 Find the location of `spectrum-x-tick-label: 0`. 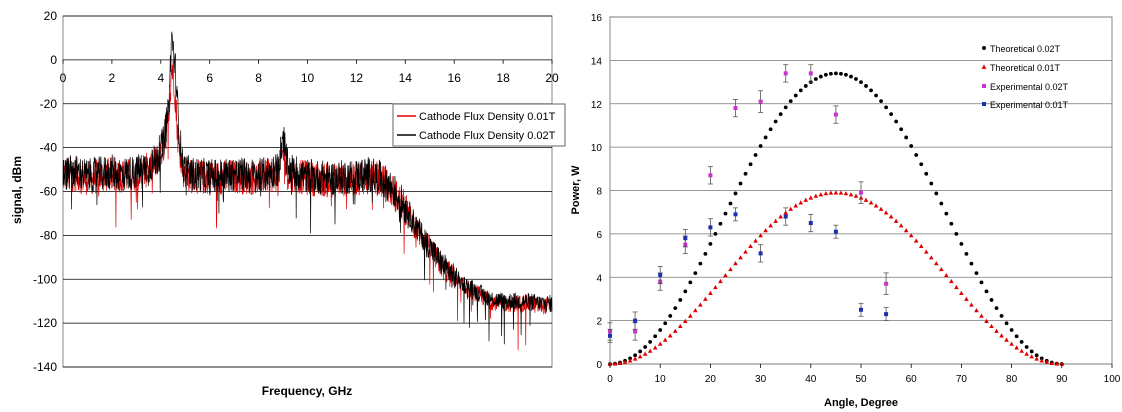

spectrum-x-tick-label: 0 is located at coordinates (63, 78).